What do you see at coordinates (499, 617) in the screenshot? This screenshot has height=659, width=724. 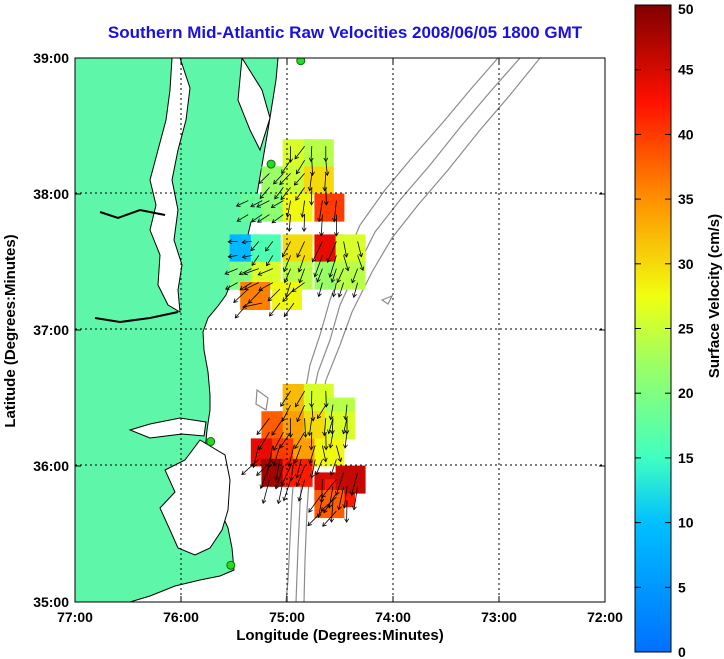 I see `x-tick-label: 73:00` at bounding box center [499, 617].